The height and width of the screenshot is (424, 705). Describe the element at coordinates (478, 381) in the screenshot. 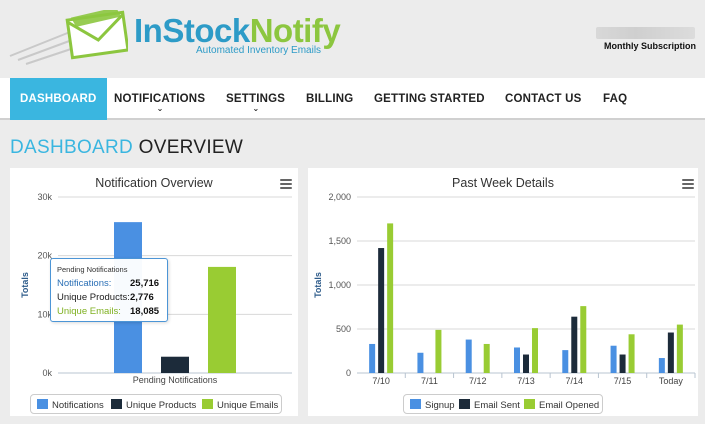

I see `x-tick-label: 7/12` at that location.